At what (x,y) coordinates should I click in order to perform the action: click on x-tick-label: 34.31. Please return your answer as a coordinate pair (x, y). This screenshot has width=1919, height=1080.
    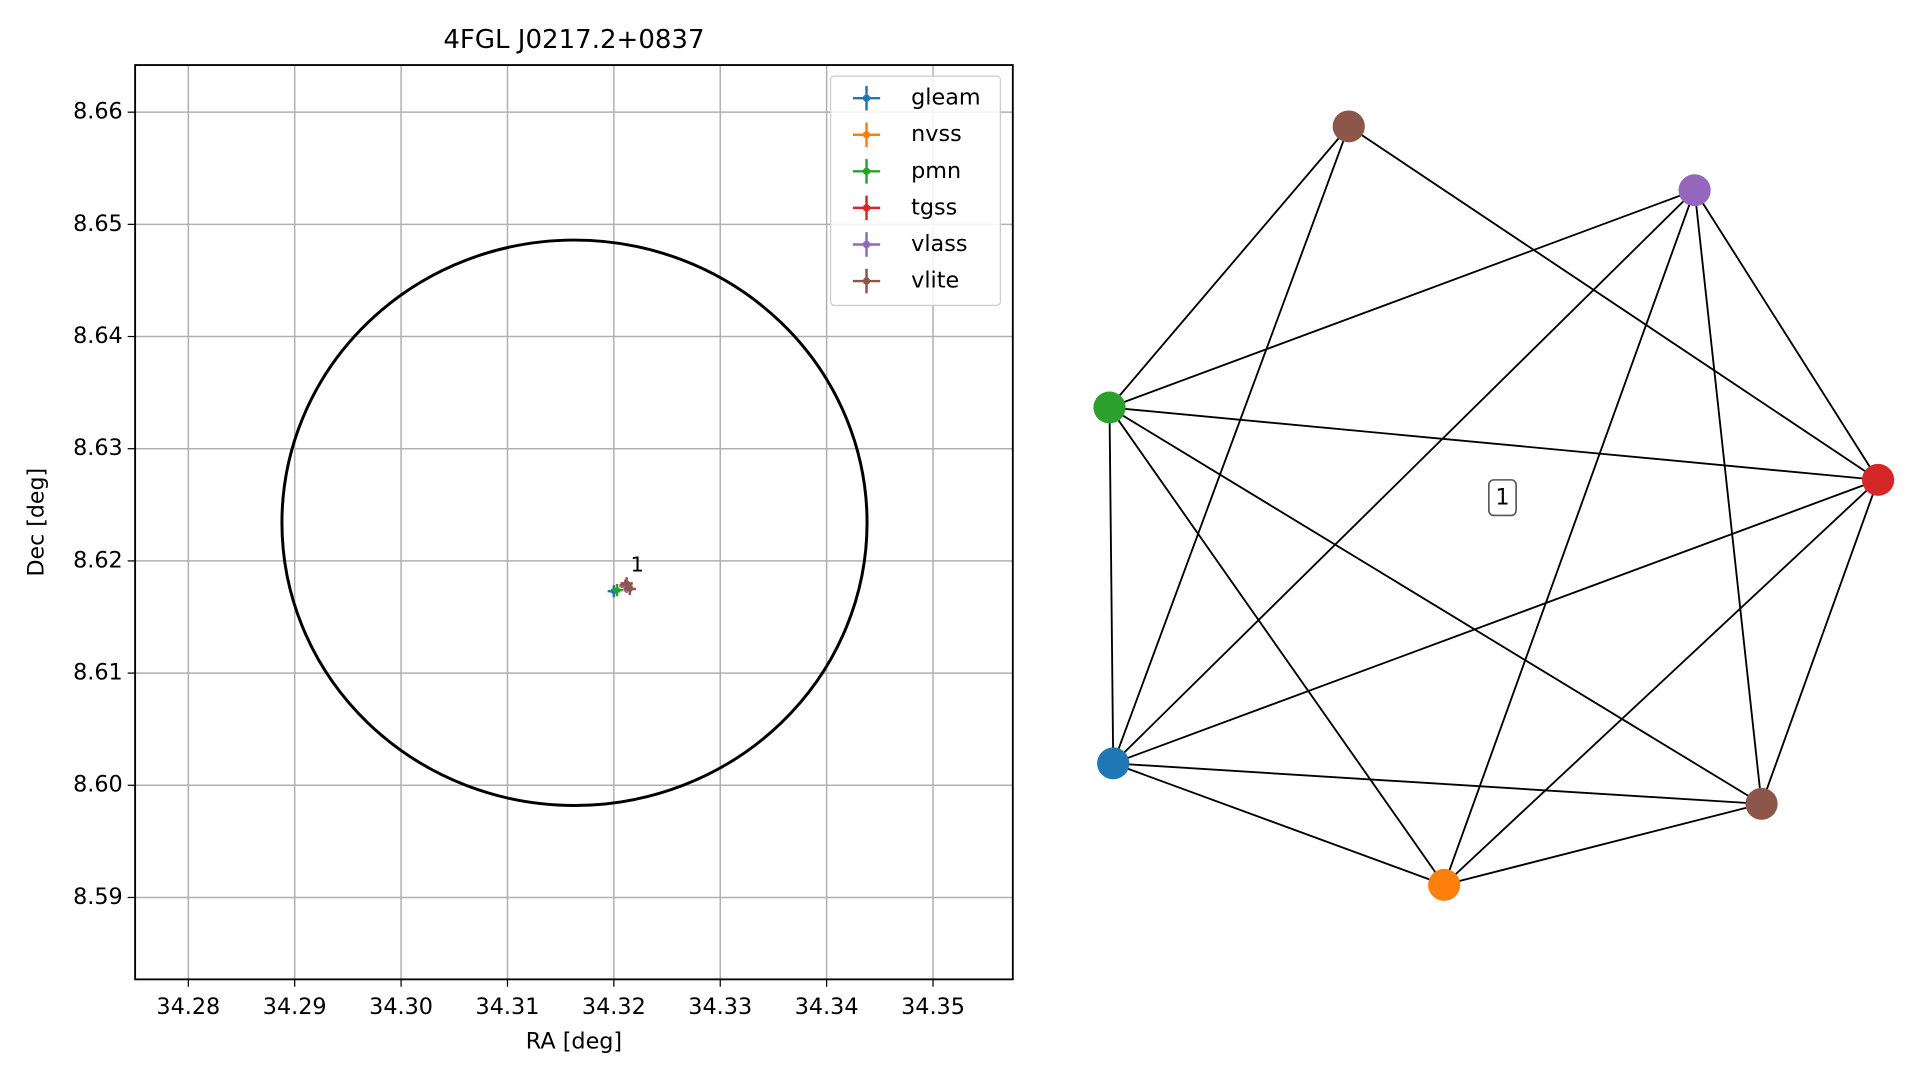
    Looking at the image, I should click on (508, 1007).